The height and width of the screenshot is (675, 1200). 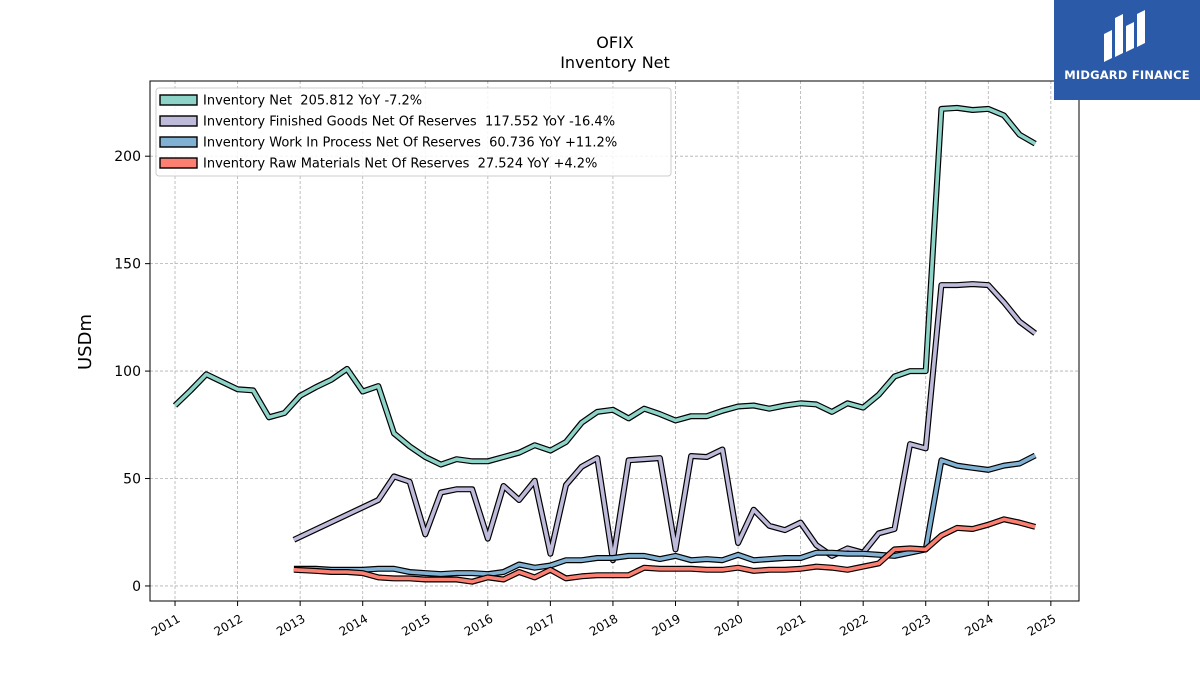 What do you see at coordinates (1127, 75) in the screenshot?
I see `logo-text: MIDGARD FINANCE` at bounding box center [1127, 75].